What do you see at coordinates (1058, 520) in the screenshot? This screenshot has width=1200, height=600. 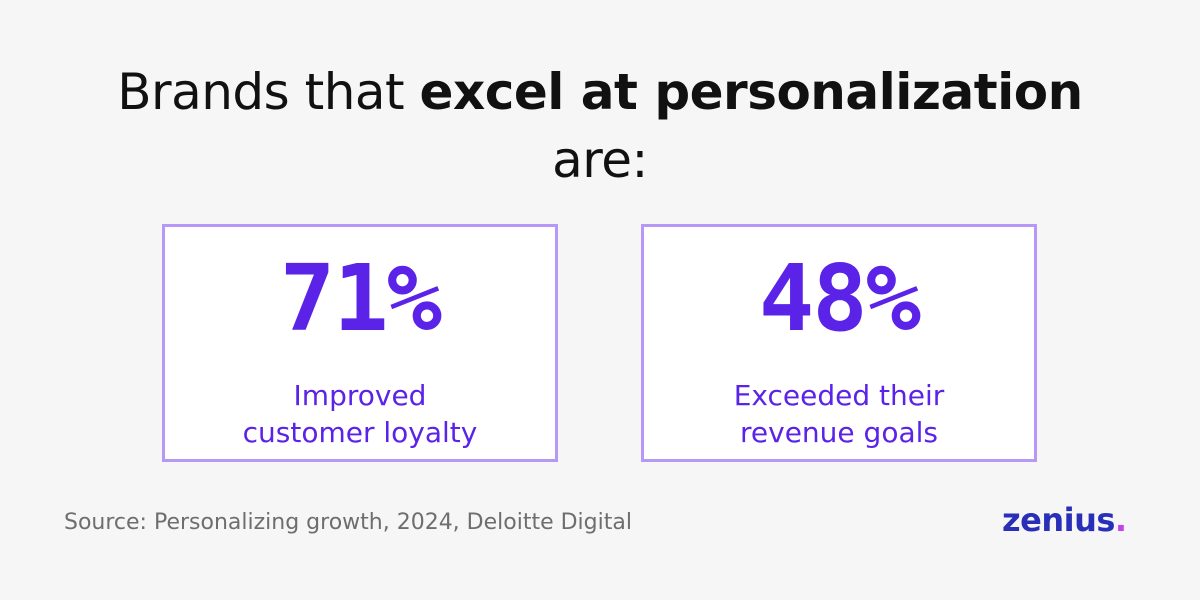 I see `brand-name: zenius` at bounding box center [1058, 520].